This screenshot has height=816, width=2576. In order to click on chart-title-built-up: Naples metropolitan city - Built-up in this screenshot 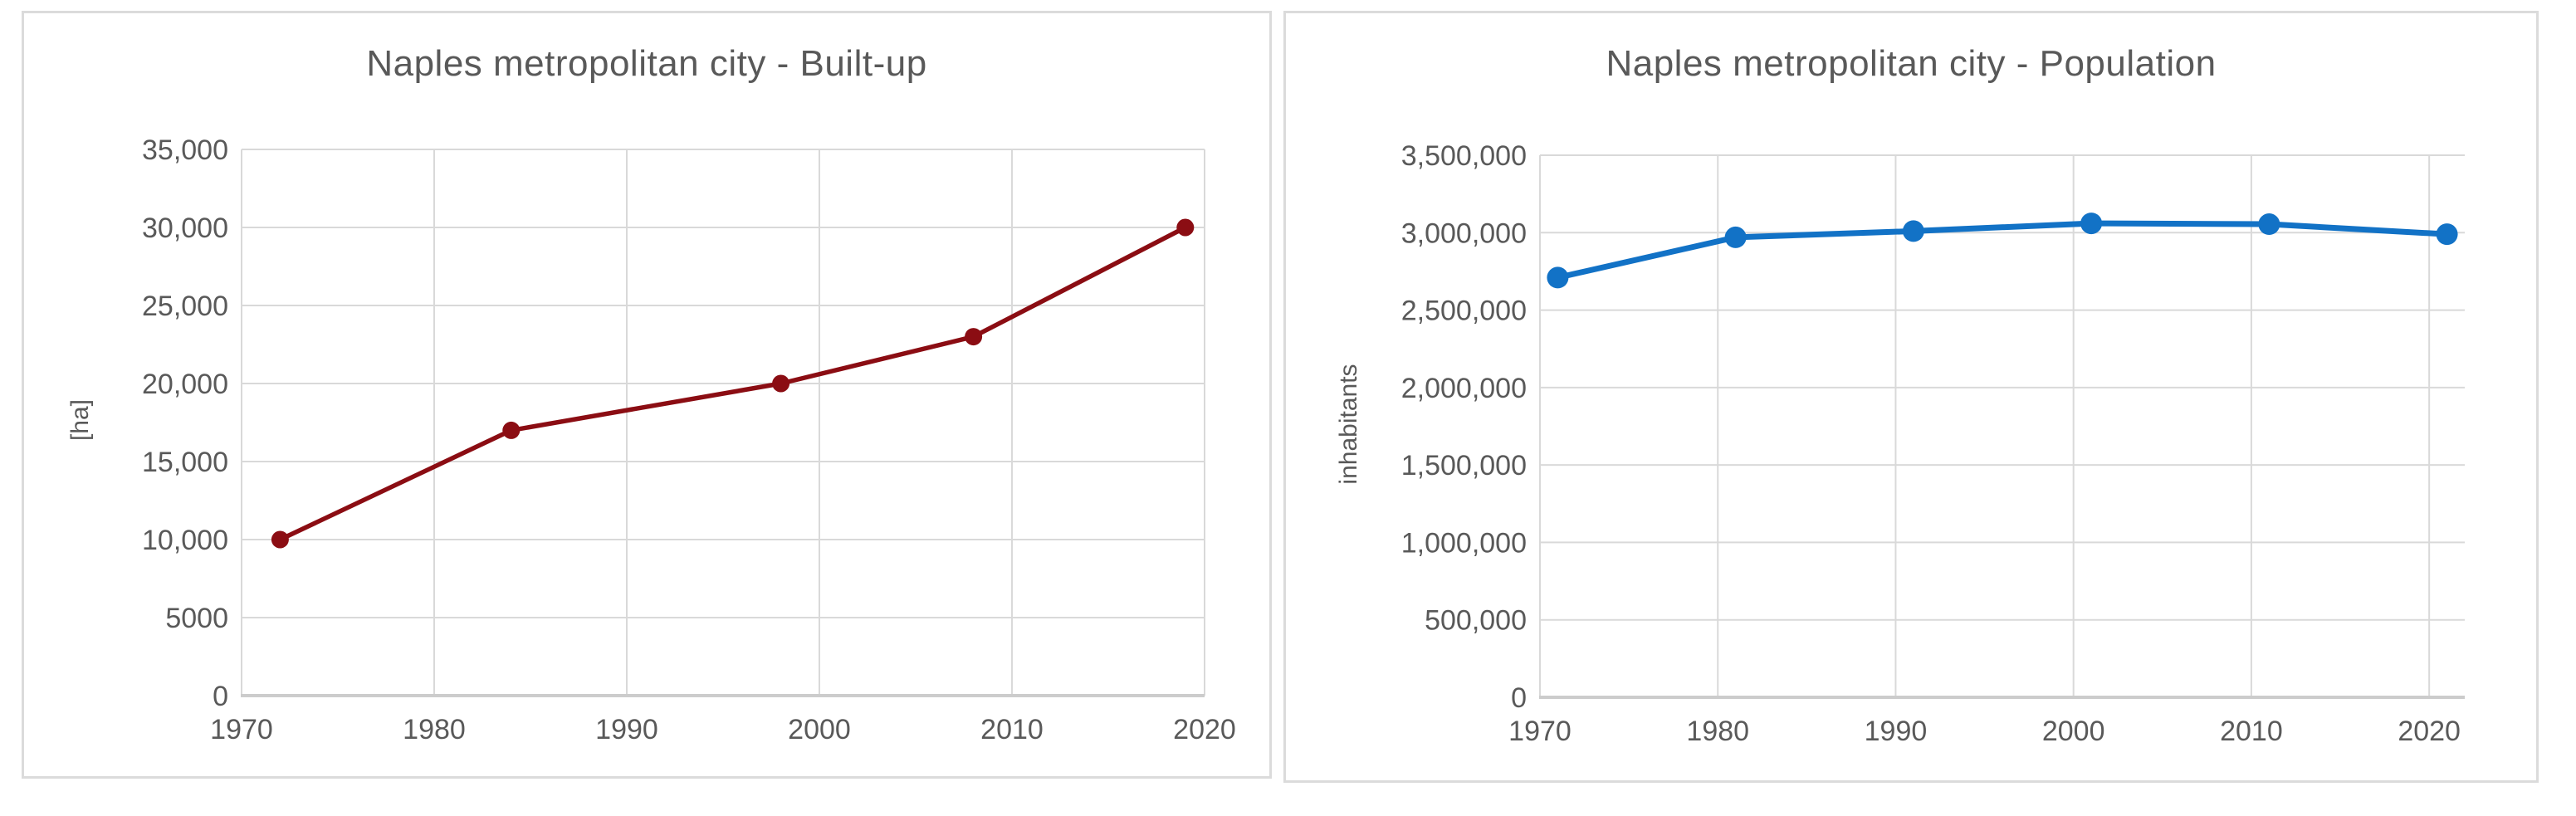, I will do `click(646, 63)`.